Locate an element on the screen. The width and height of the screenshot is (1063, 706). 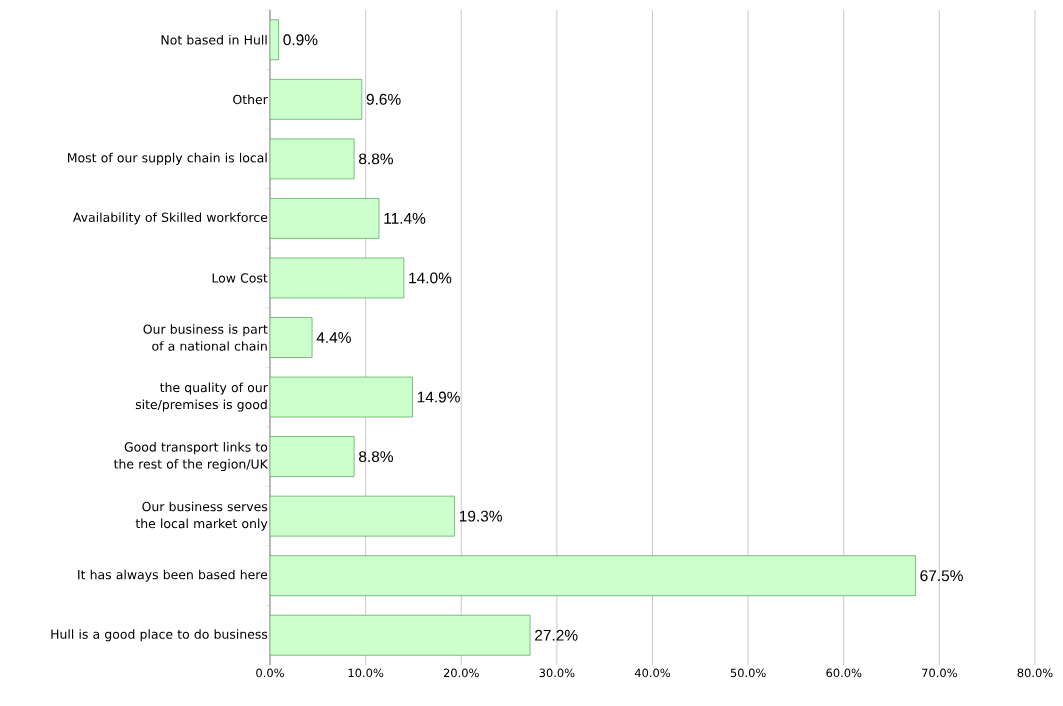
x-tick-label: 20.0% is located at coordinates (461, 673).